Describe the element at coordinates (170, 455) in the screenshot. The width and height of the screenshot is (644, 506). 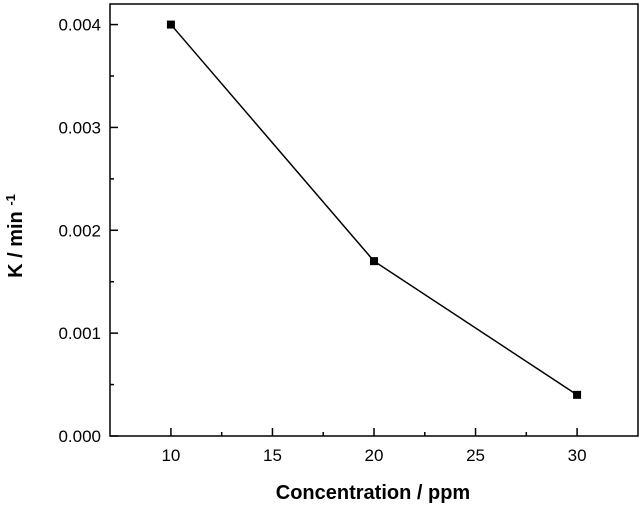
I see `x-tick-label: 10` at that location.